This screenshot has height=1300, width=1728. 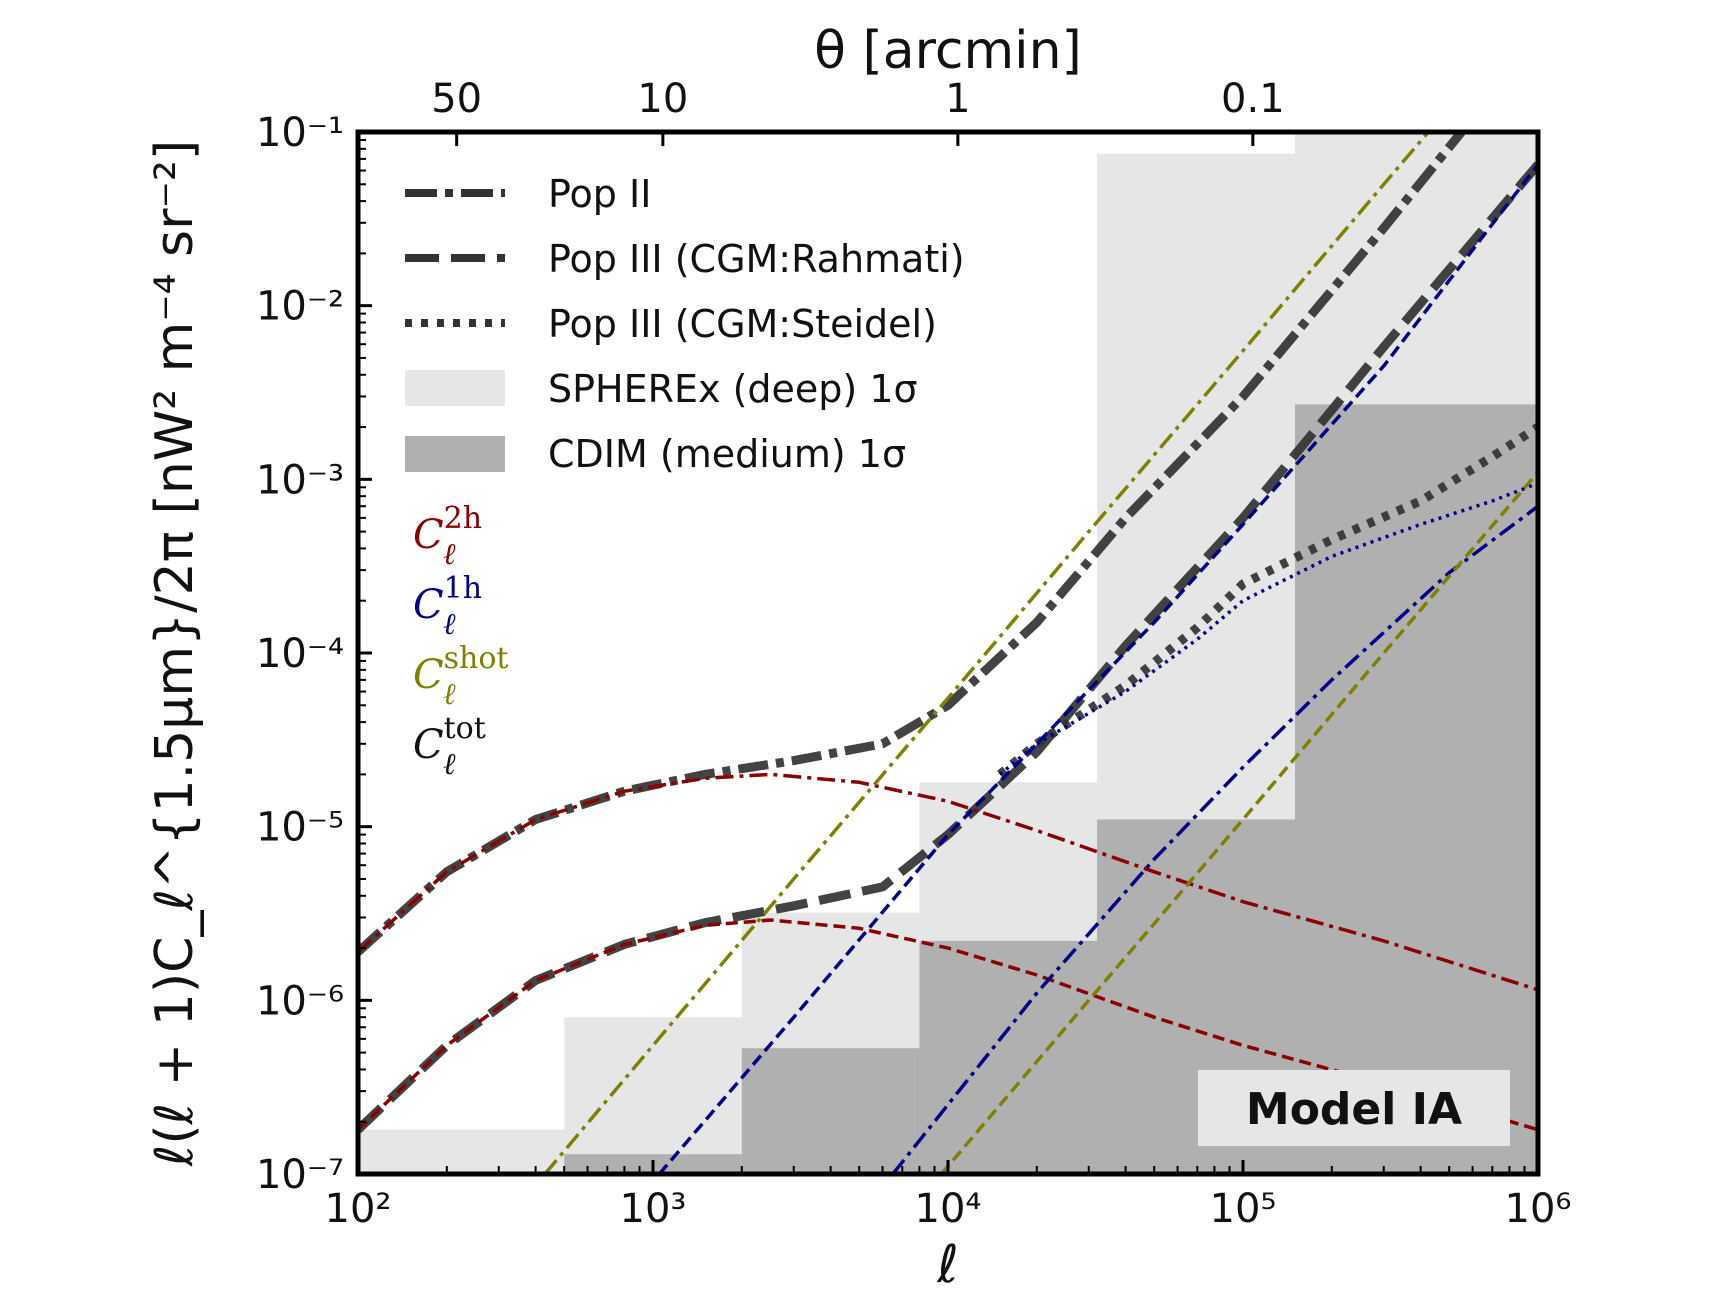 I want to click on top-tick-label: 1, so click(x=957, y=99).